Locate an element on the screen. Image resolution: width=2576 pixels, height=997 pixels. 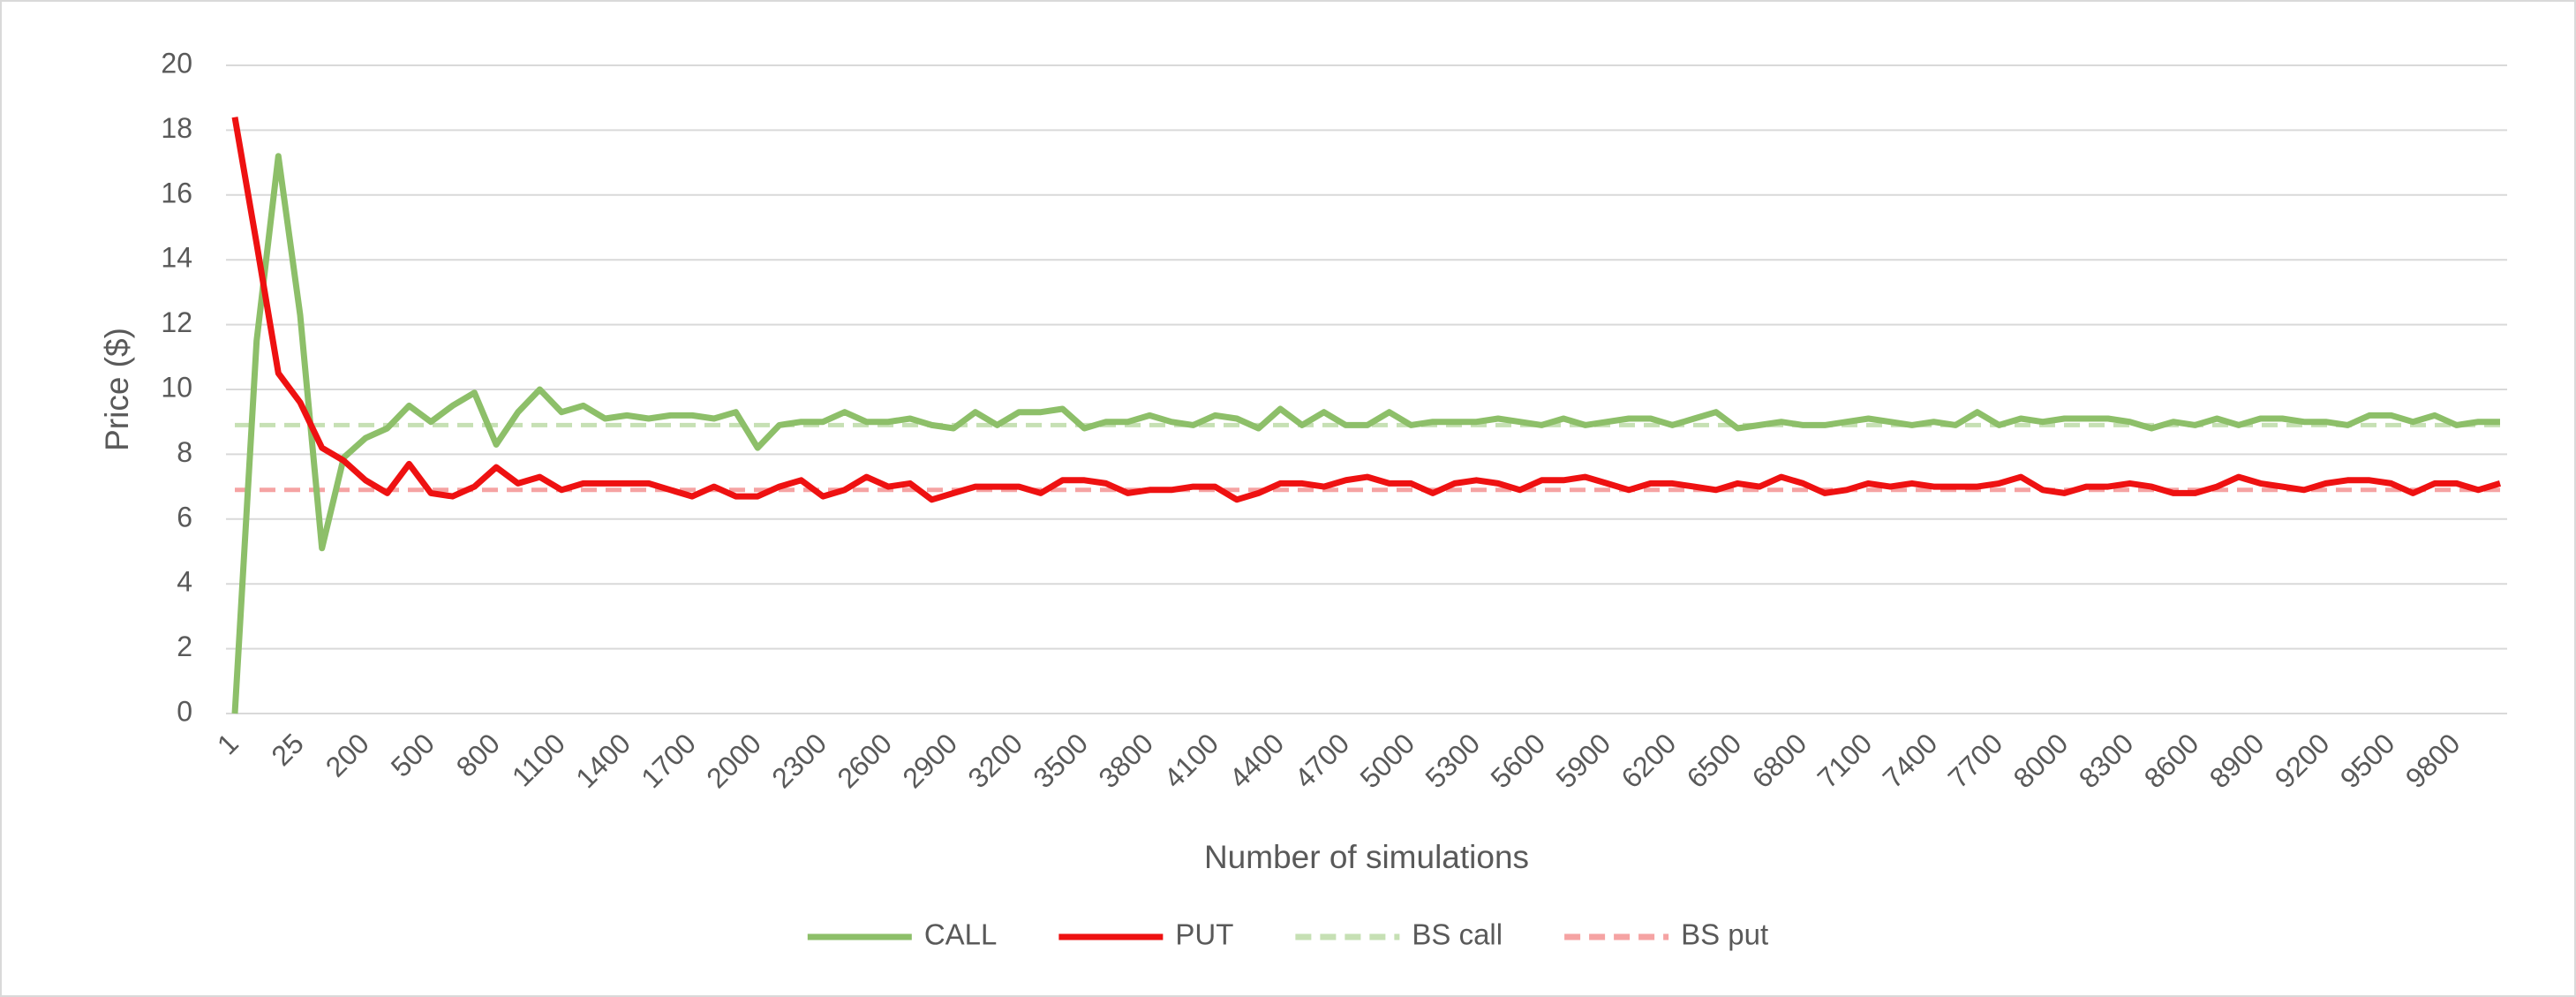
y-tick-label: 20 is located at coordinates (177, 63).